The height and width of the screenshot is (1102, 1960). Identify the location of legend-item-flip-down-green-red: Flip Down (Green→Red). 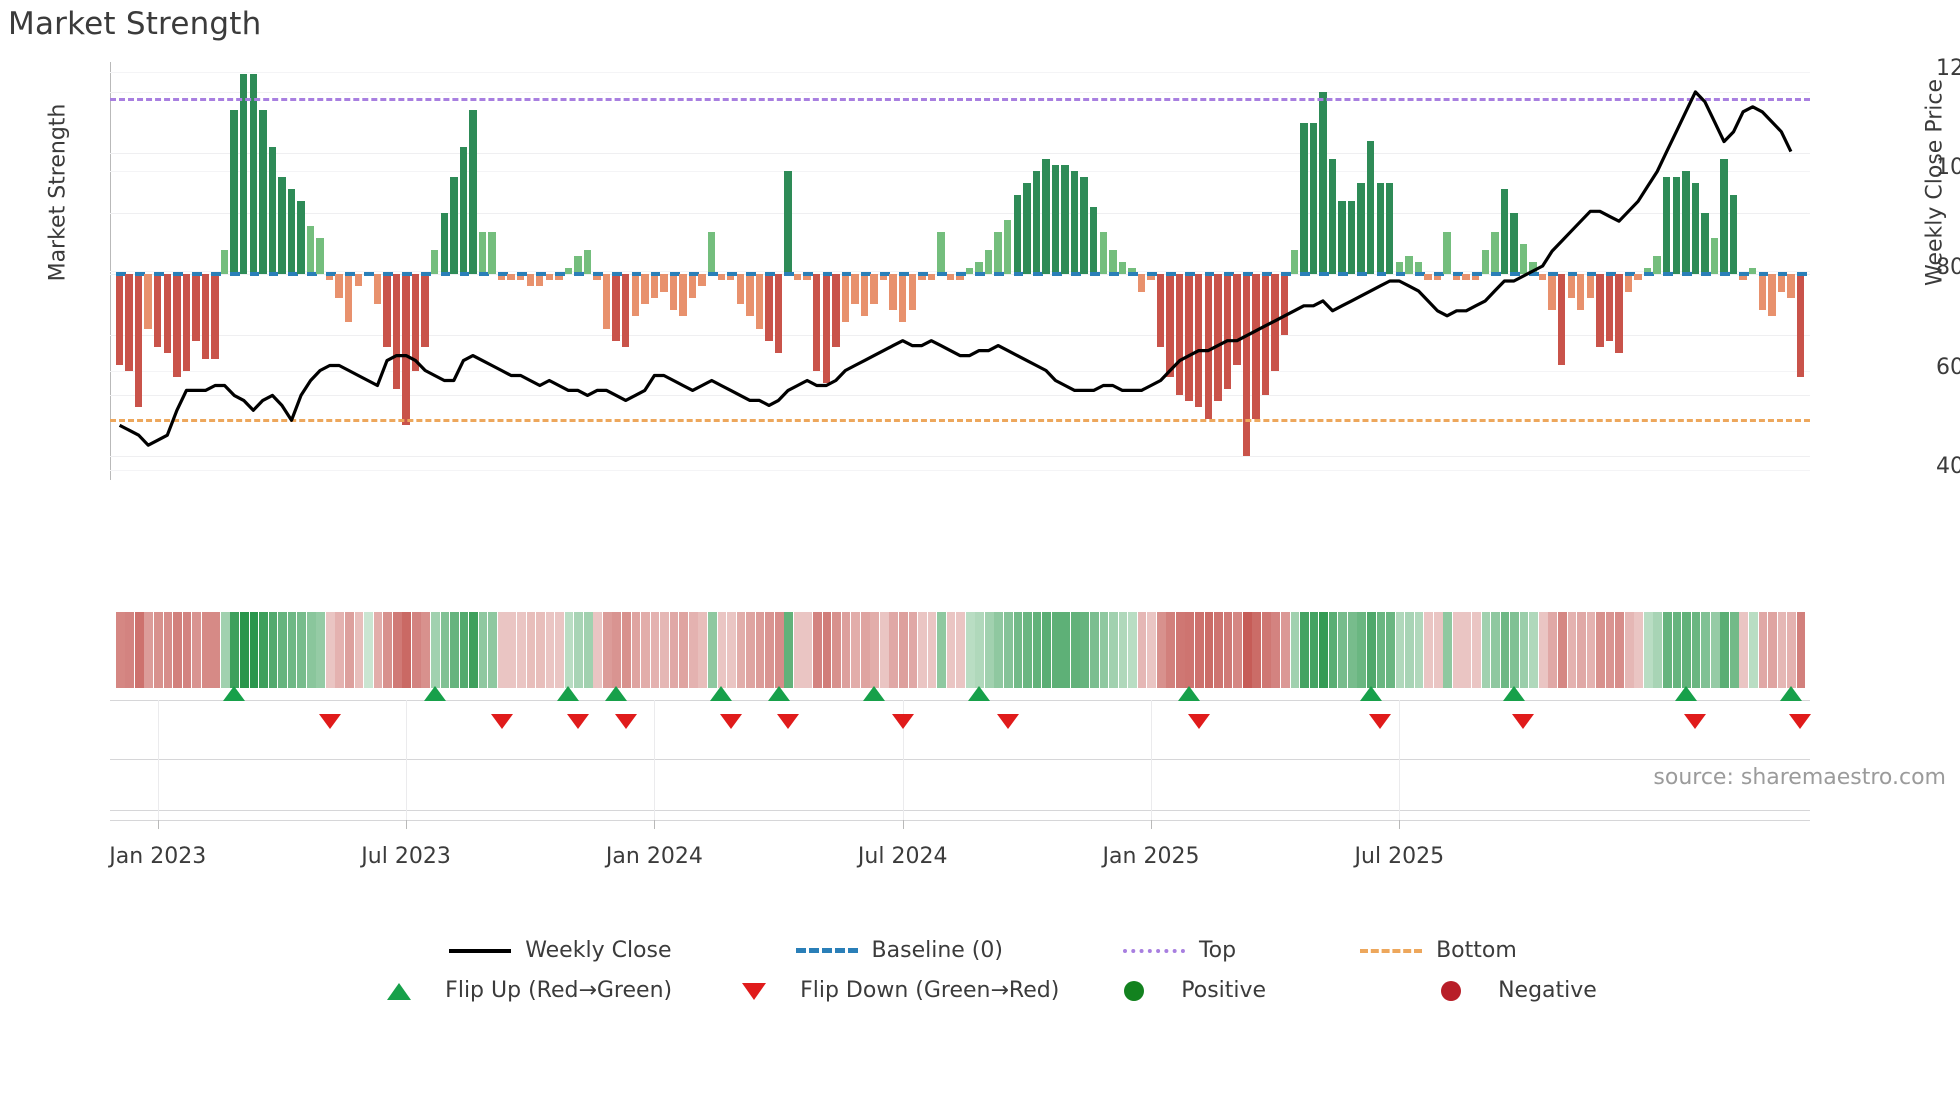
(888, 990).